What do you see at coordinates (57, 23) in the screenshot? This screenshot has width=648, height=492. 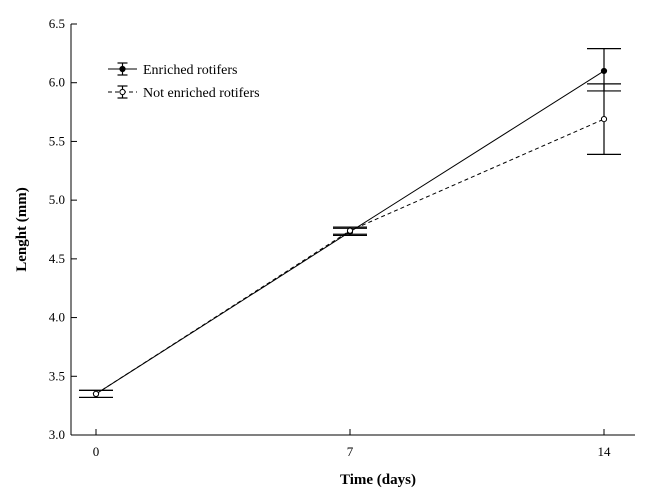 I see `y-tick-label: 6.5` at bounding box center [57, 23].